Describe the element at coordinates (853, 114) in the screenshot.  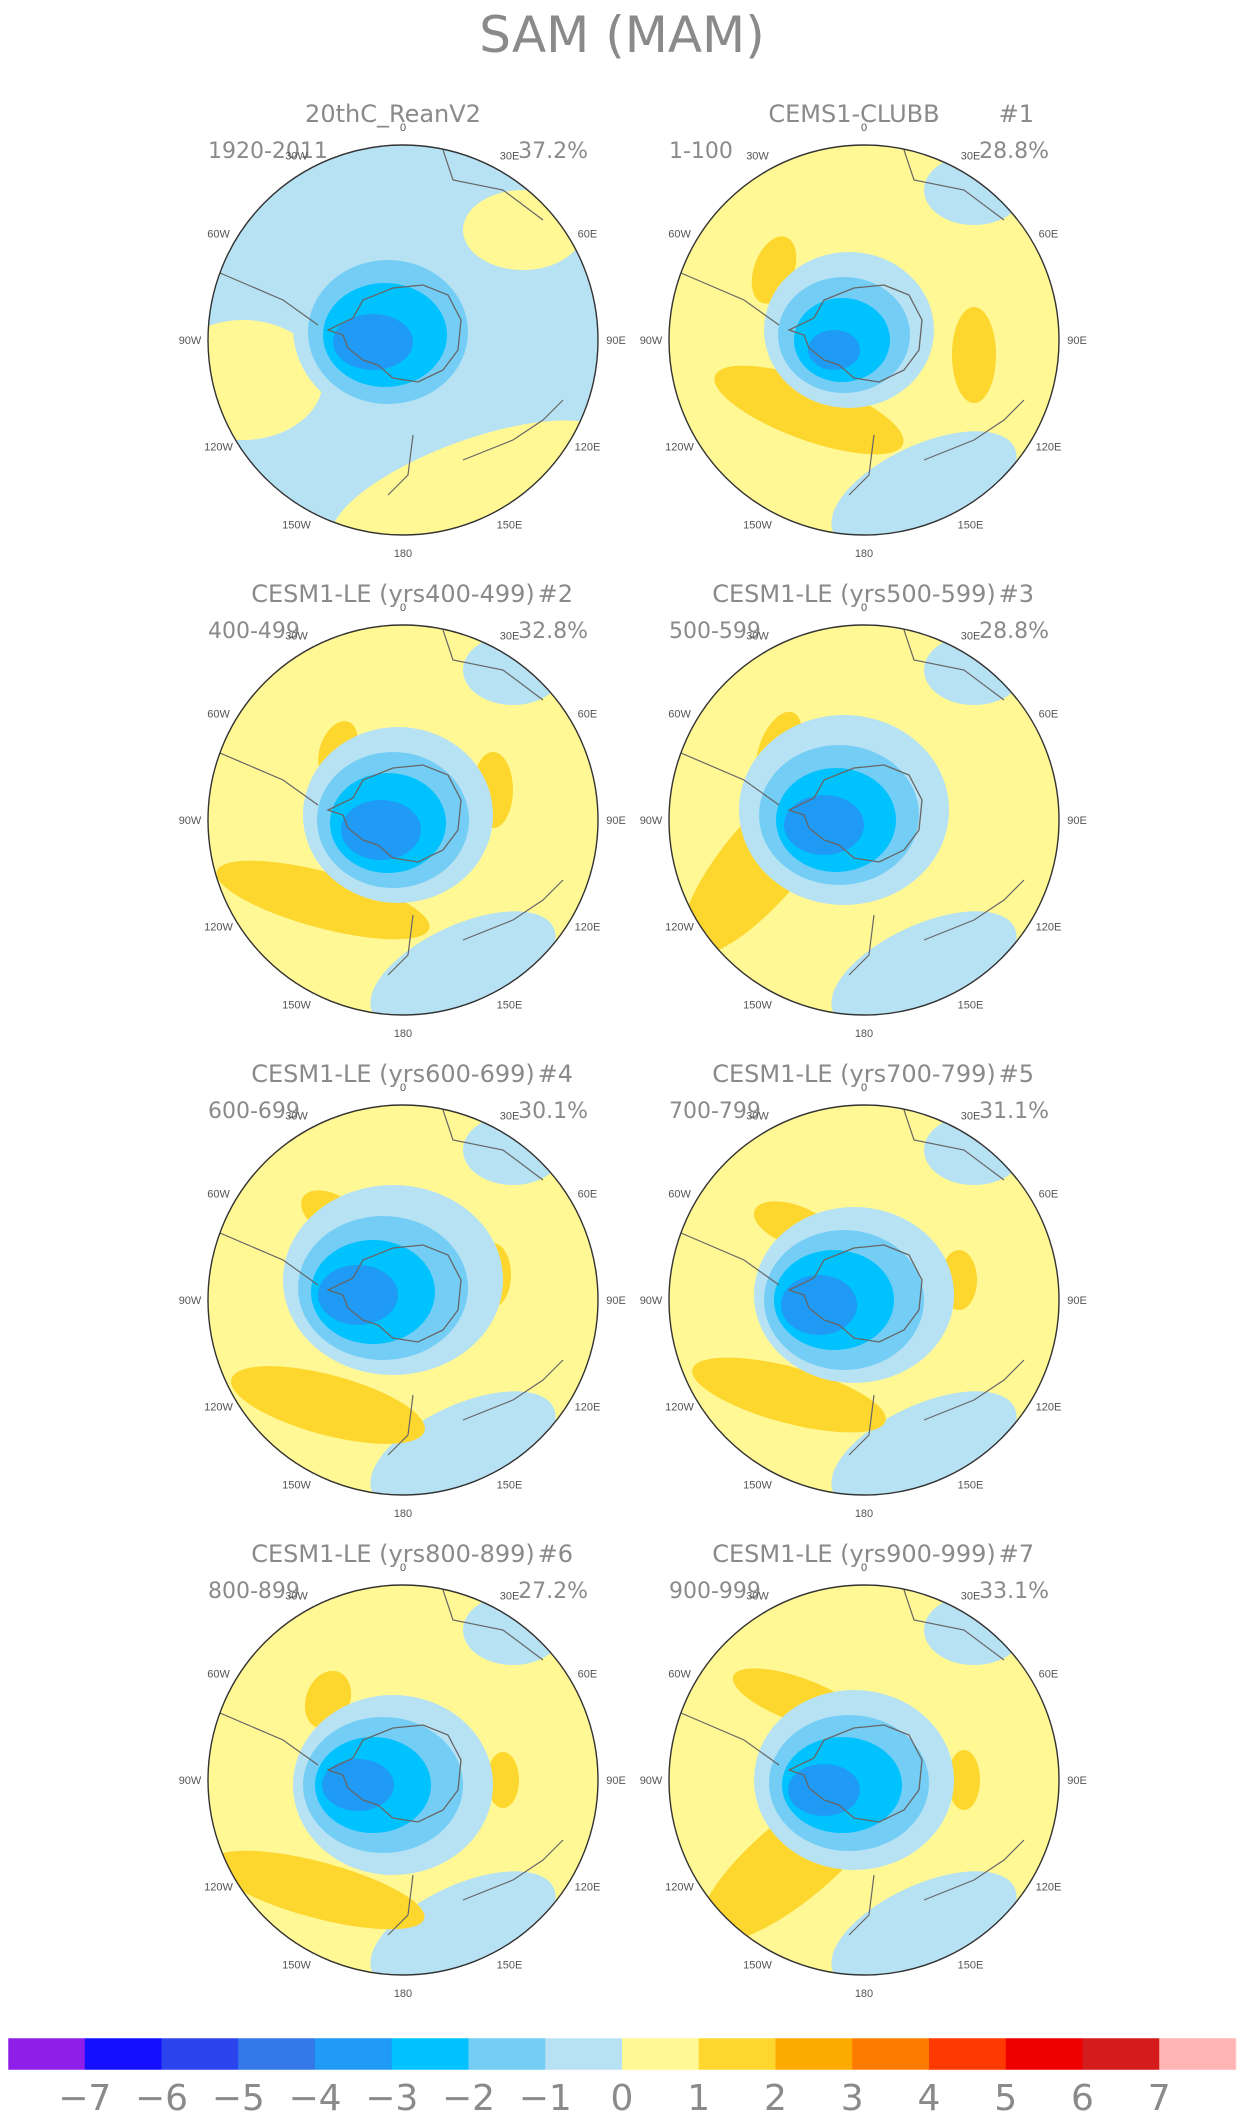
I see `panel-title: CEMS1-CLUBB` at that location.